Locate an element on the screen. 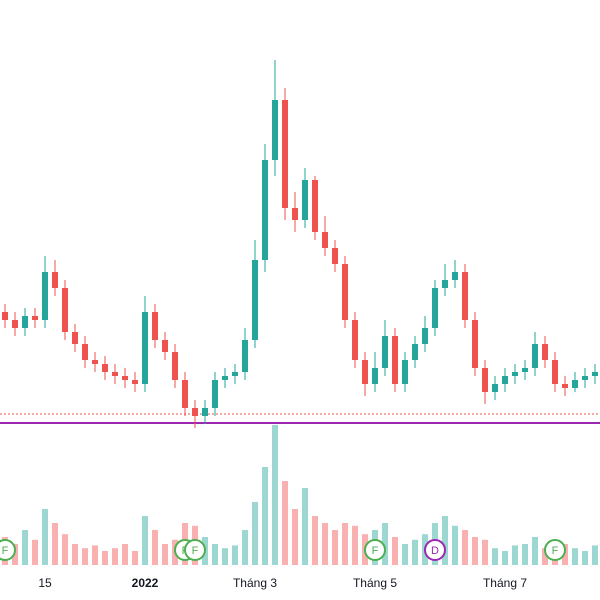  event-label: D is located at coordinates (435, 551).